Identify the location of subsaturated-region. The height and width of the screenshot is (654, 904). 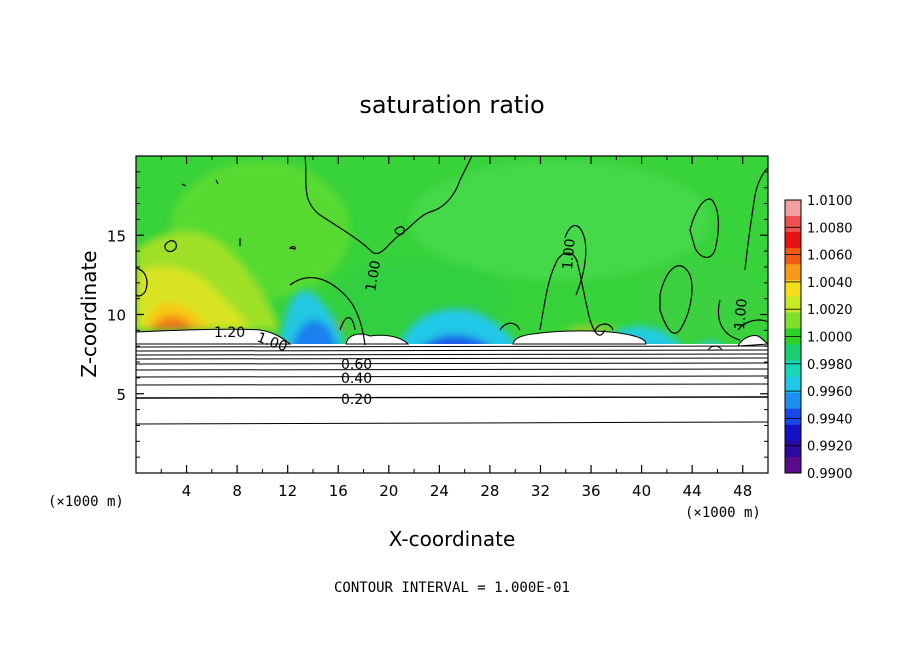
(452, 408).